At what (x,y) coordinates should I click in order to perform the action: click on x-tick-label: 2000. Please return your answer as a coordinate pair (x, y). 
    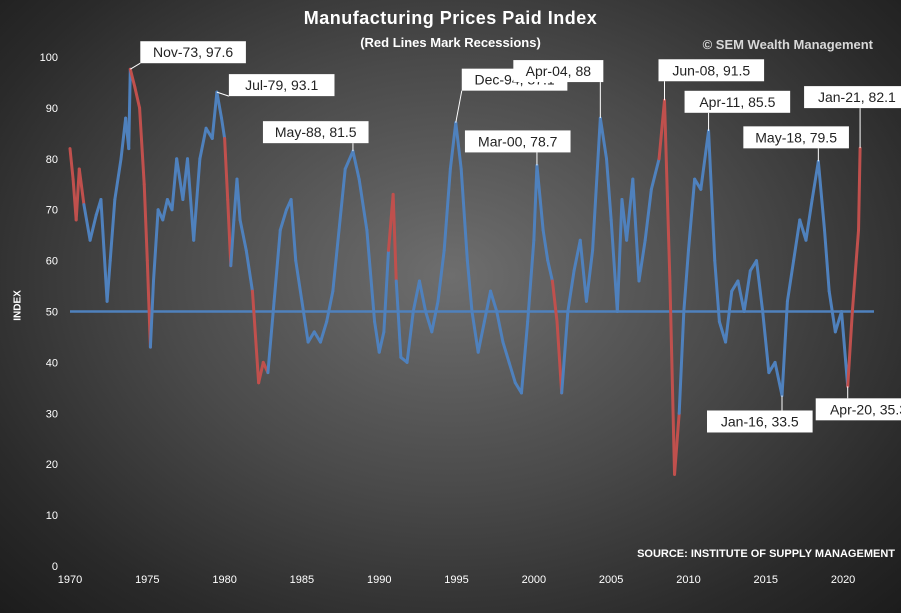
    Looking at the image, I should click on (534, 580).